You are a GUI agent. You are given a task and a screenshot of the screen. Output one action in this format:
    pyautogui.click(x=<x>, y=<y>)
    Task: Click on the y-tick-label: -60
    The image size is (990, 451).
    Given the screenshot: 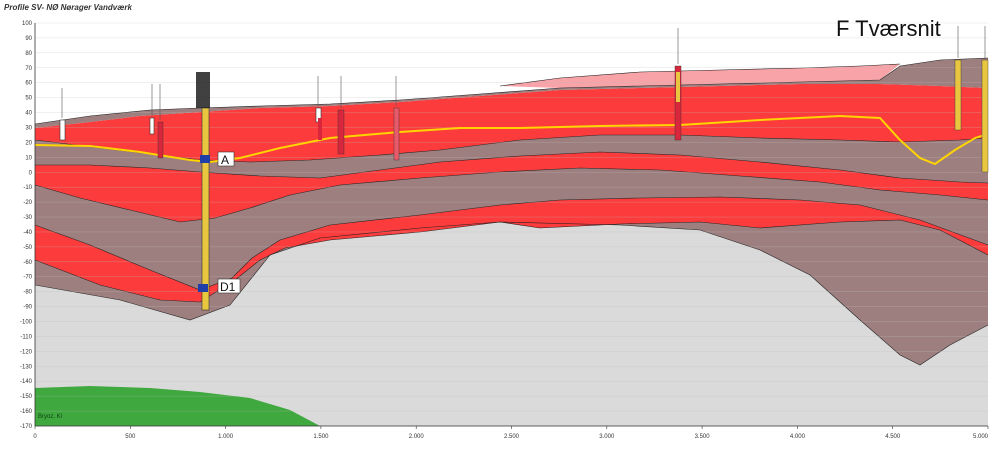 What is the action you would take?
    pyautogui.click(x=27, y=263)
    